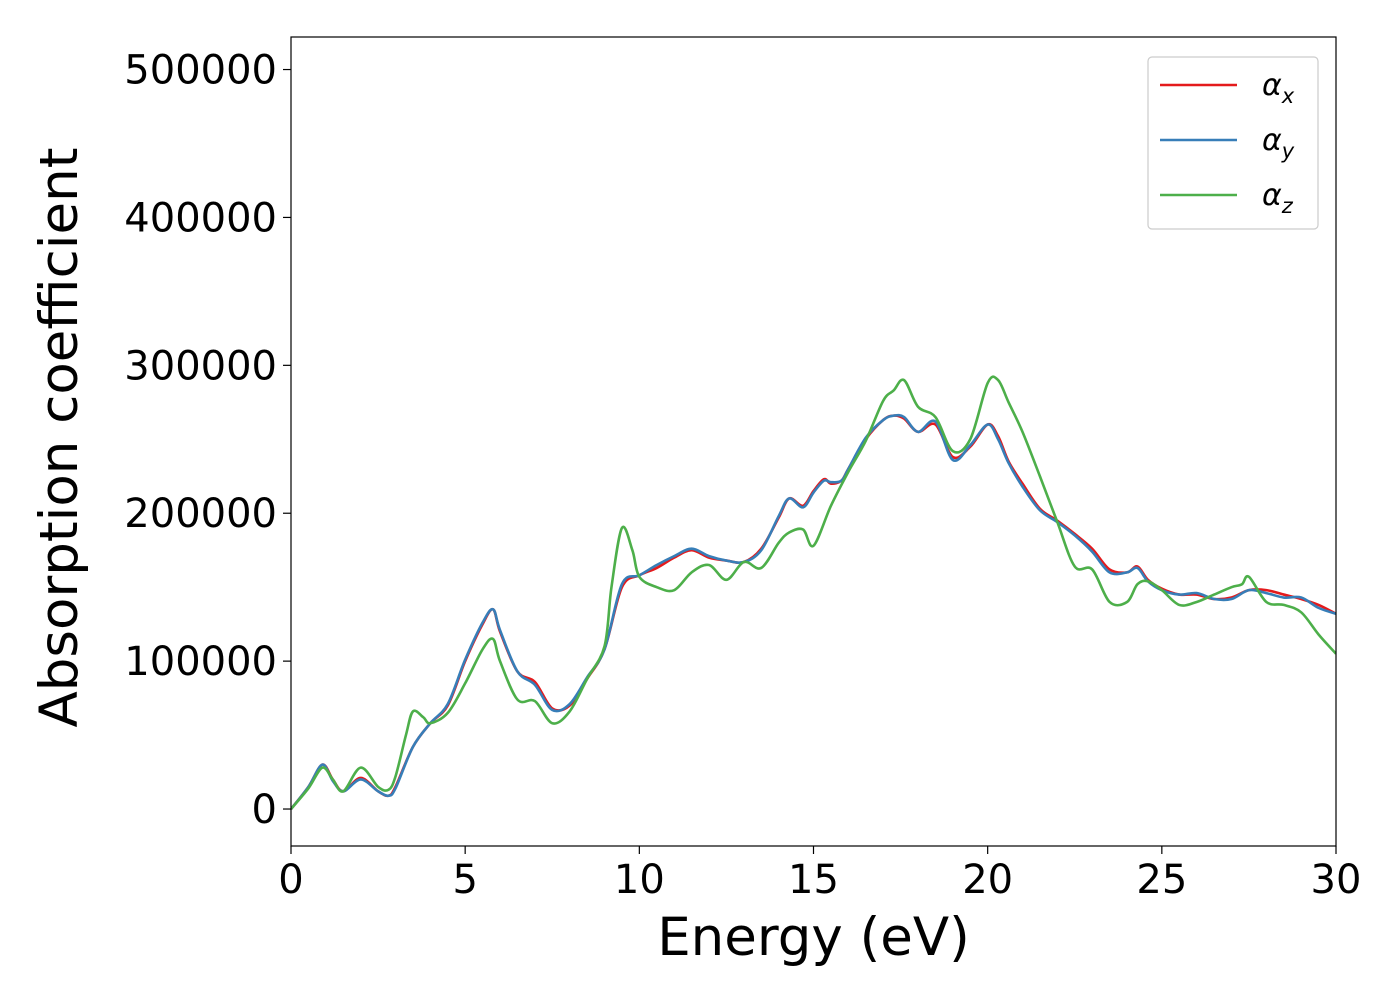 Image resolution: width=1400 pixels, height=1000 pixels. What do you see at coordinates (1278, 143) in the screenshot?
I see `legend-label-alpha-y: αy` at bounding box center [1278, 143].